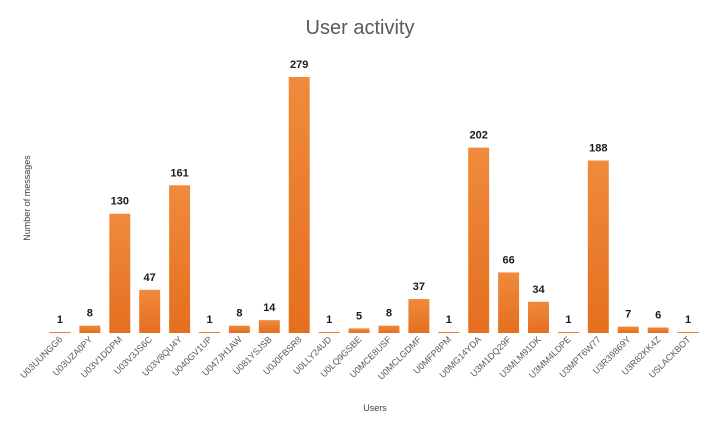 The image size is (720, 432). I want to click on data-label-u3r82kk4z: 6, so click(658, 315).